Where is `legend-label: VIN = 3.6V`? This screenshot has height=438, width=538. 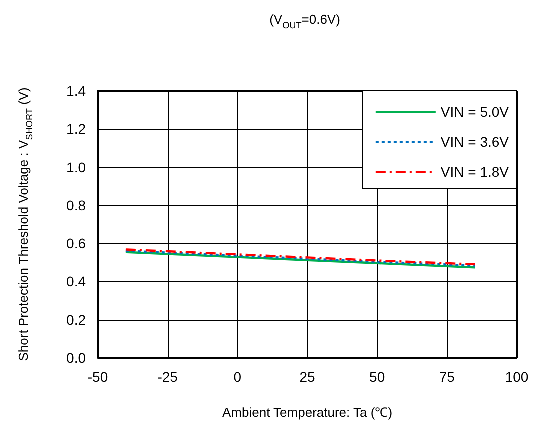
legend-label: VIN = 3.6V is located at coordinates (475, 142).